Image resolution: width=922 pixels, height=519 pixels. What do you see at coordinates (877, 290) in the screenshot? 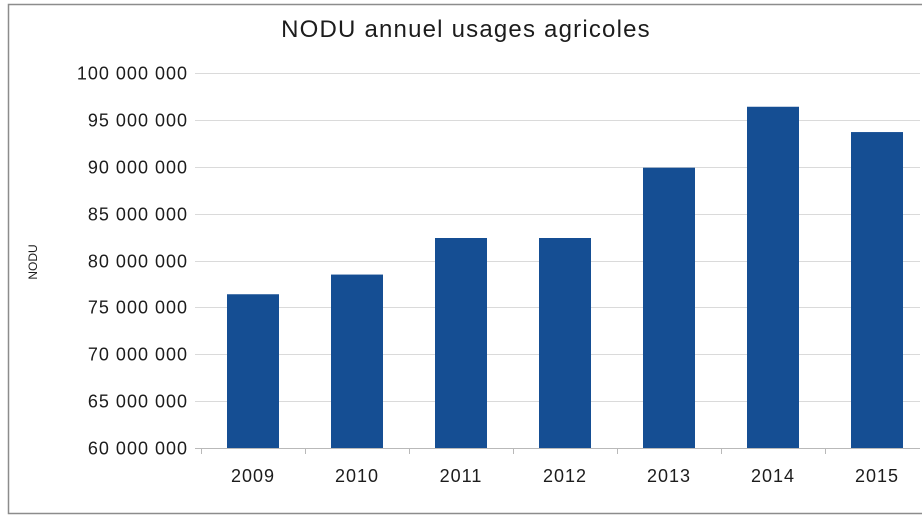
I see `bar-2015` at bounding box center [877, 290].